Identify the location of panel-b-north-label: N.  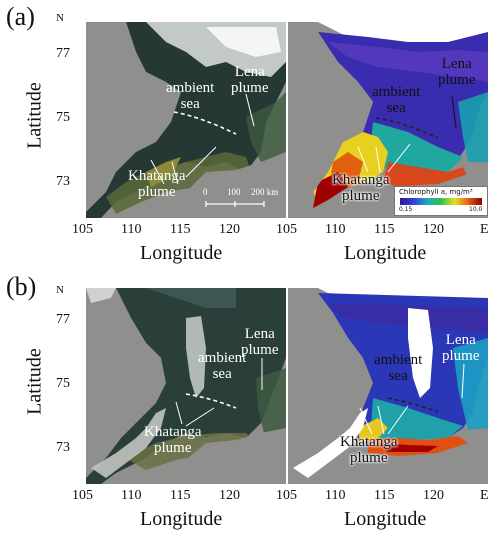
(60, 290).